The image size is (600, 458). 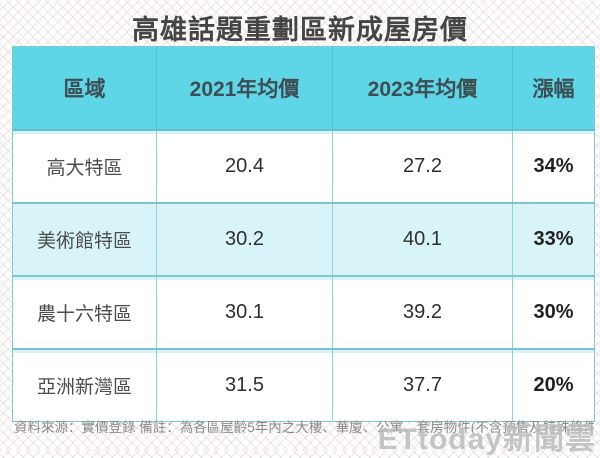 I want to click on price-2023-value: 27.2, so click(x=422, y=166).